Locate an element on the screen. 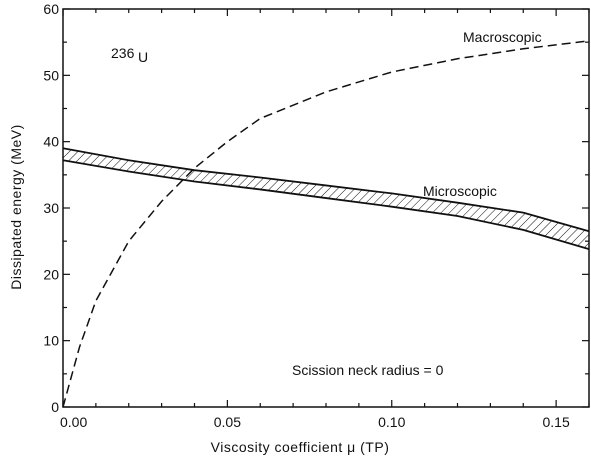  y-tick-label: 30 is located at coordinates (51, 208).